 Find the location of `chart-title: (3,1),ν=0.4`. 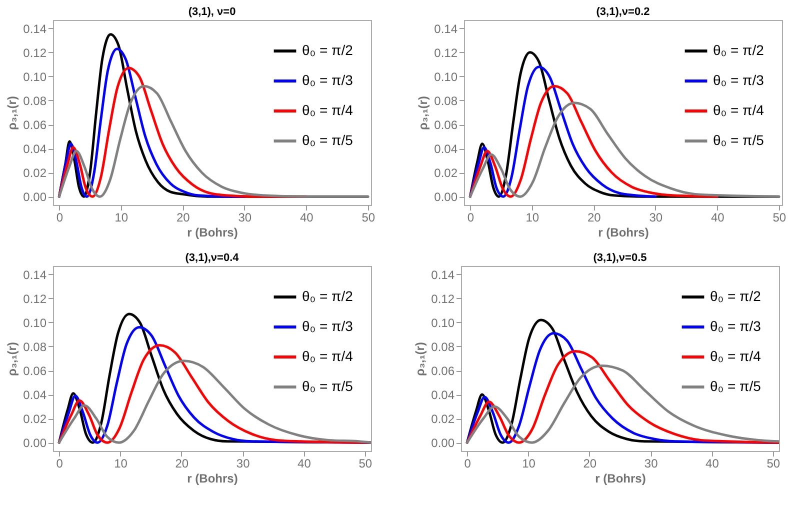

chart-title: (3,1),ν=0.4 is located at coordinates (212, 258).